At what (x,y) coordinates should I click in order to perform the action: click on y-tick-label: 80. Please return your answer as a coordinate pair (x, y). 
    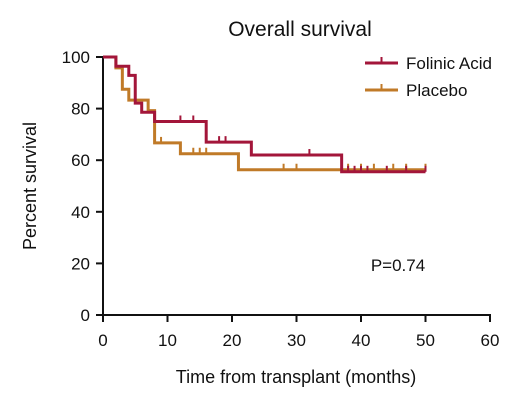
    Looking at the image, I should click on (80, 109).